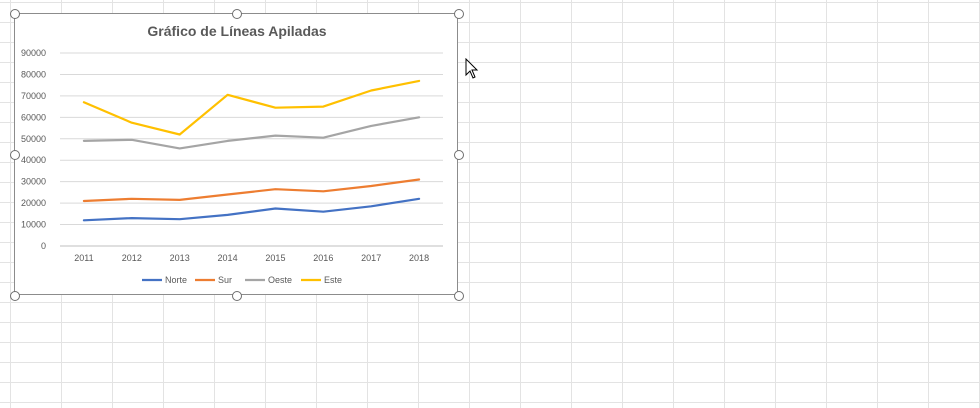  Describe the element at coordinates (459, 14) in the screenshot. I see `resize-handle-top-right` at that location.